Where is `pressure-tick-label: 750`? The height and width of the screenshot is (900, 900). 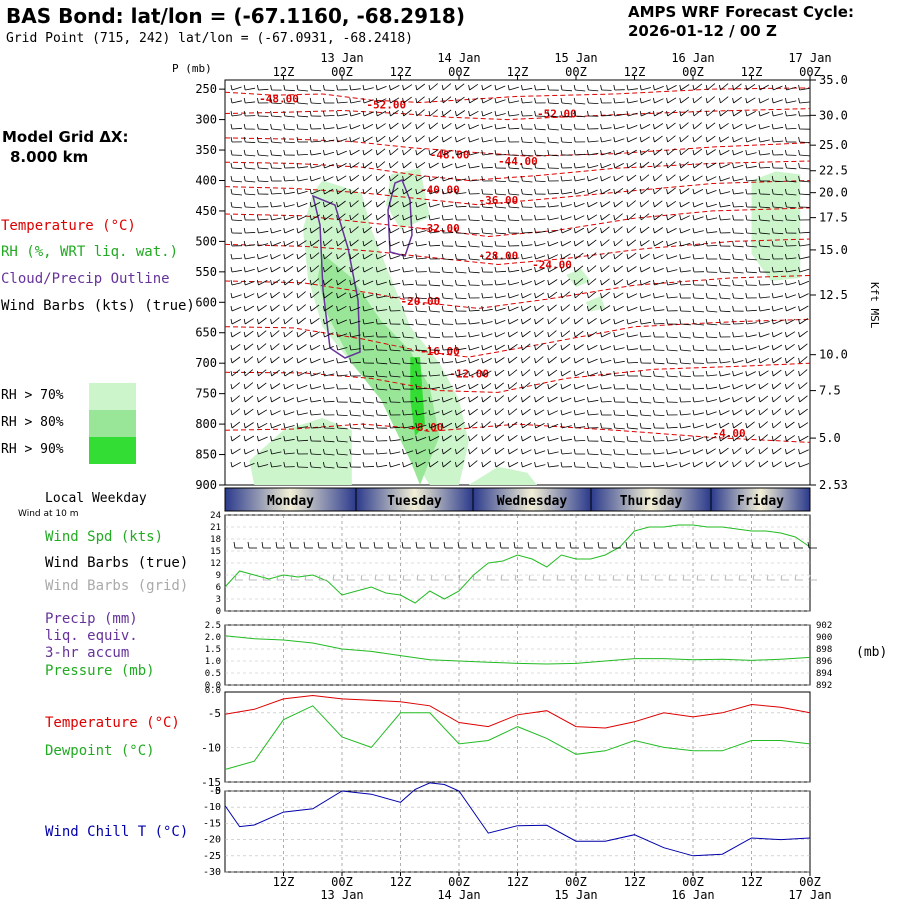 pressure-tick-label: 750 is located at coordinates (206, 394).